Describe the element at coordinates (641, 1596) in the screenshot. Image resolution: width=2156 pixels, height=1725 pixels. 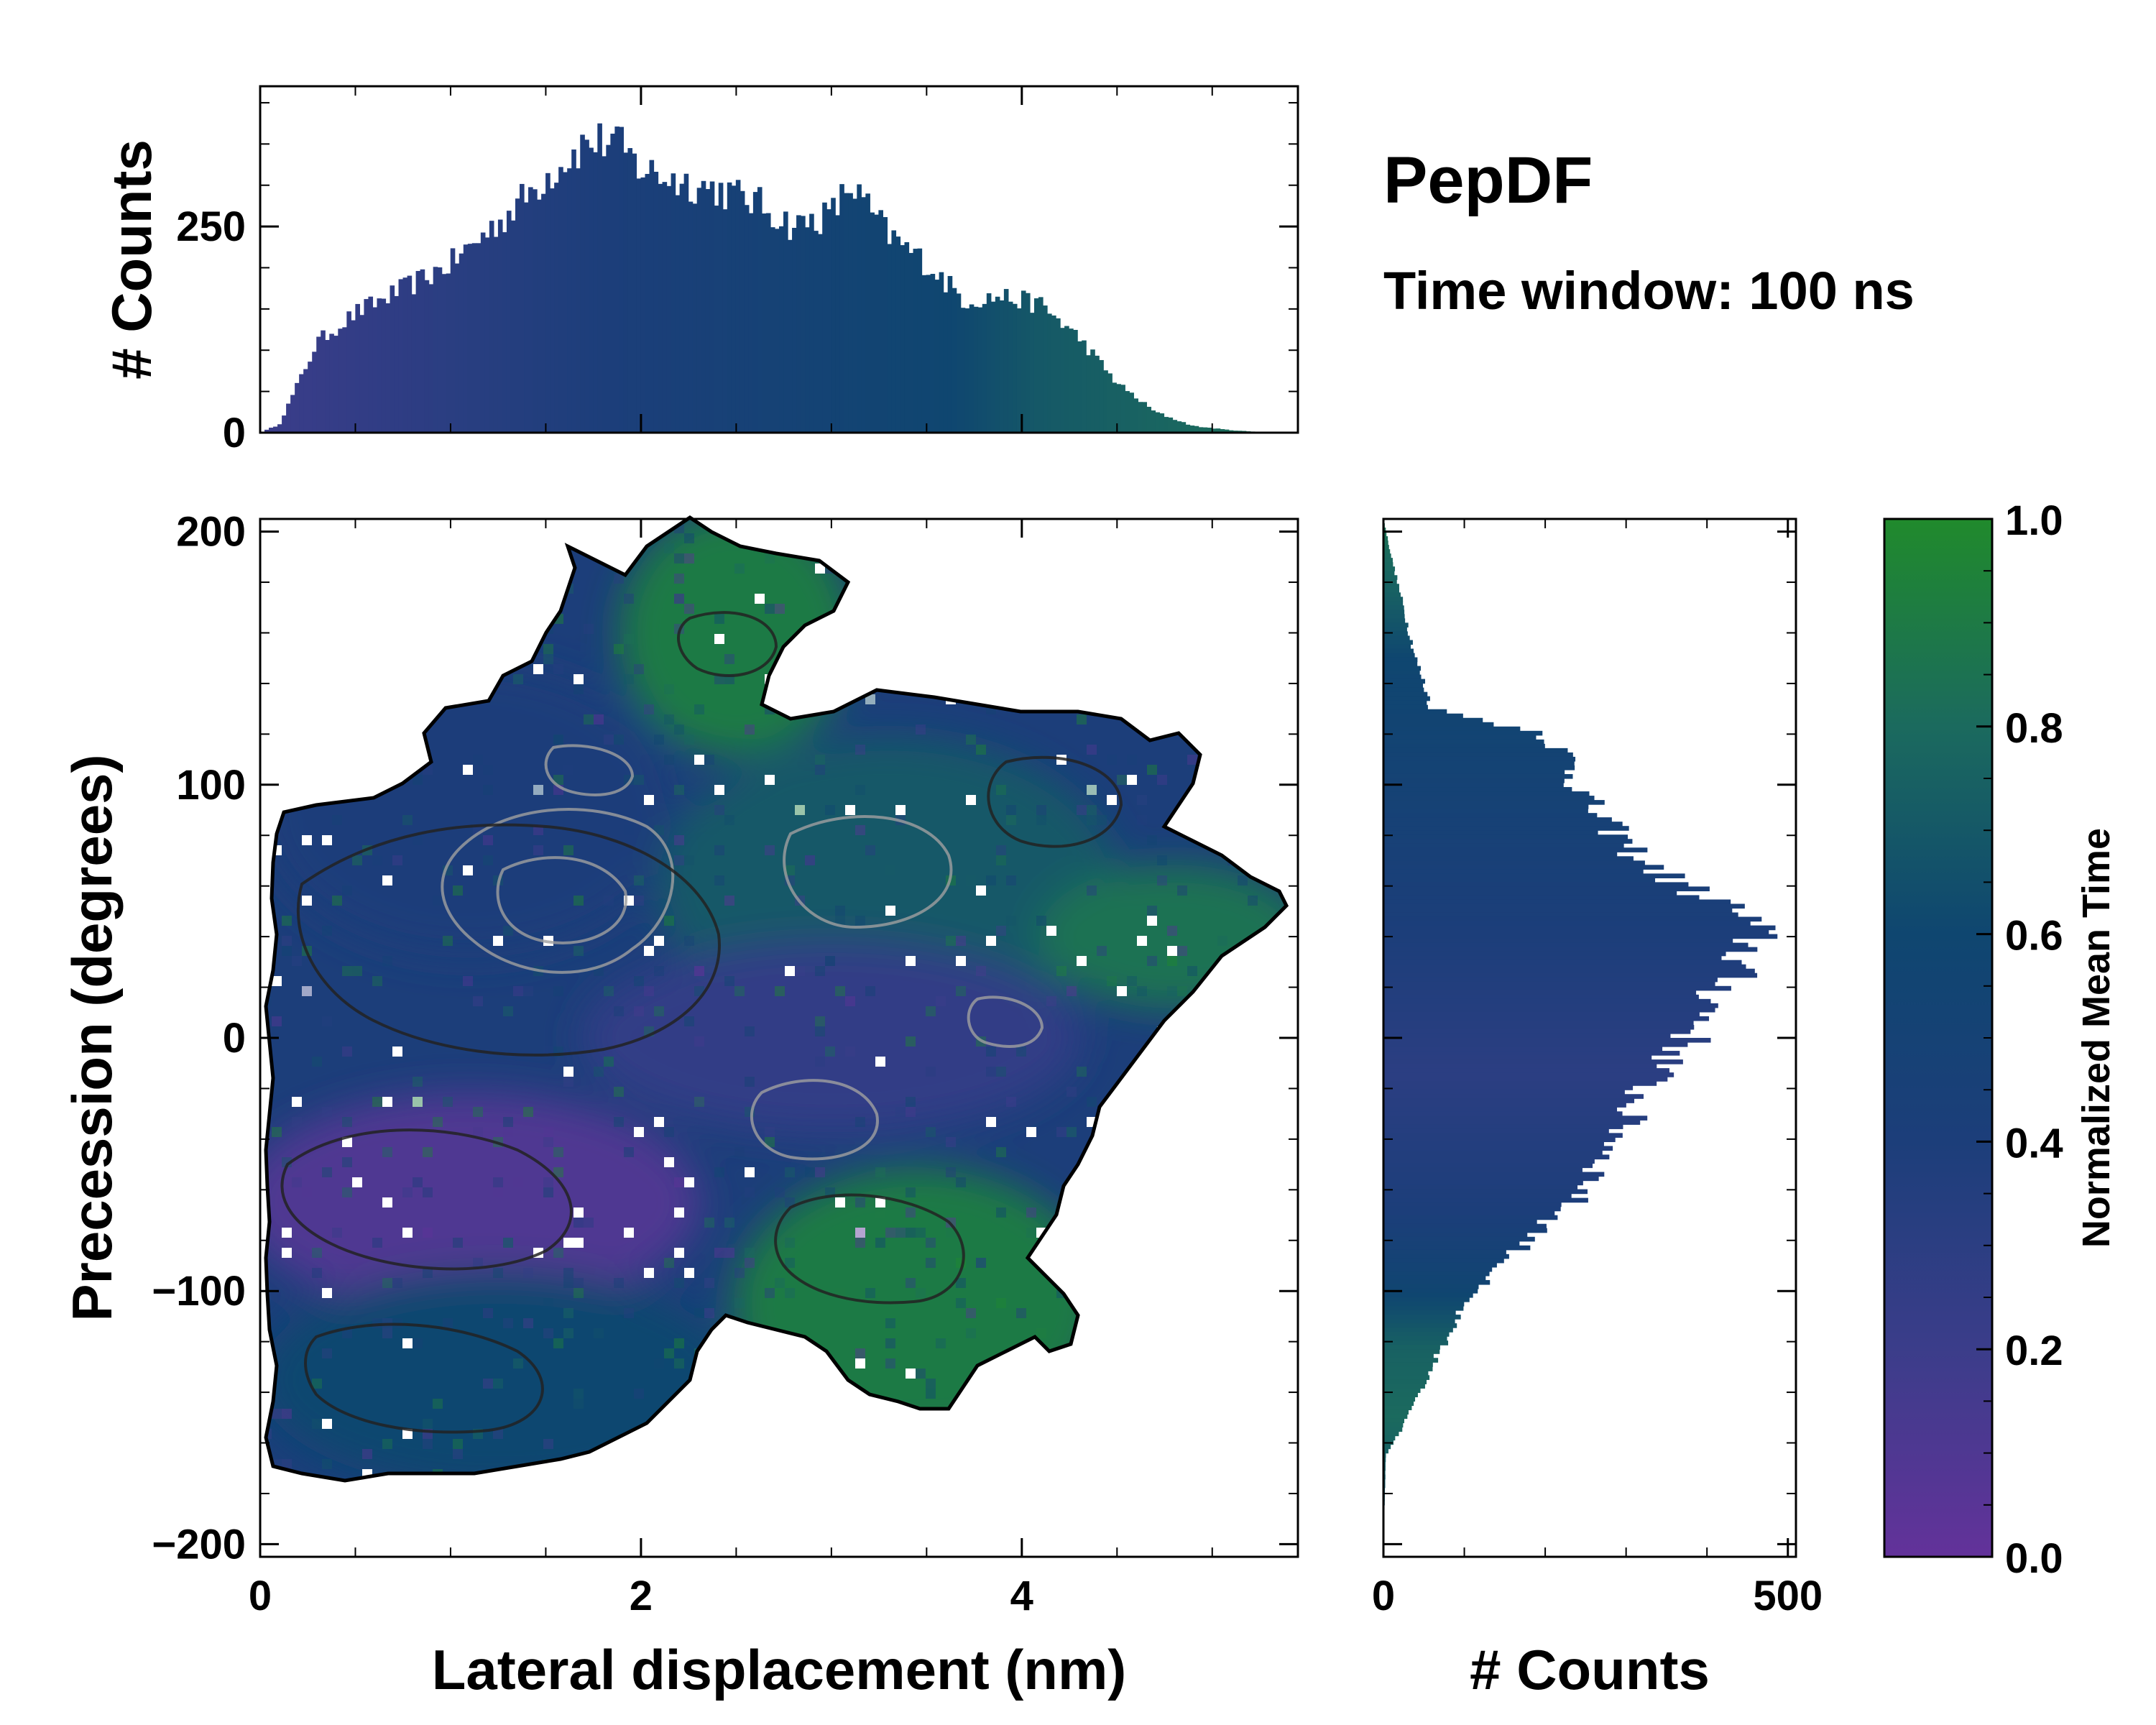
I see `main-x-tick-label: 2` at that location.